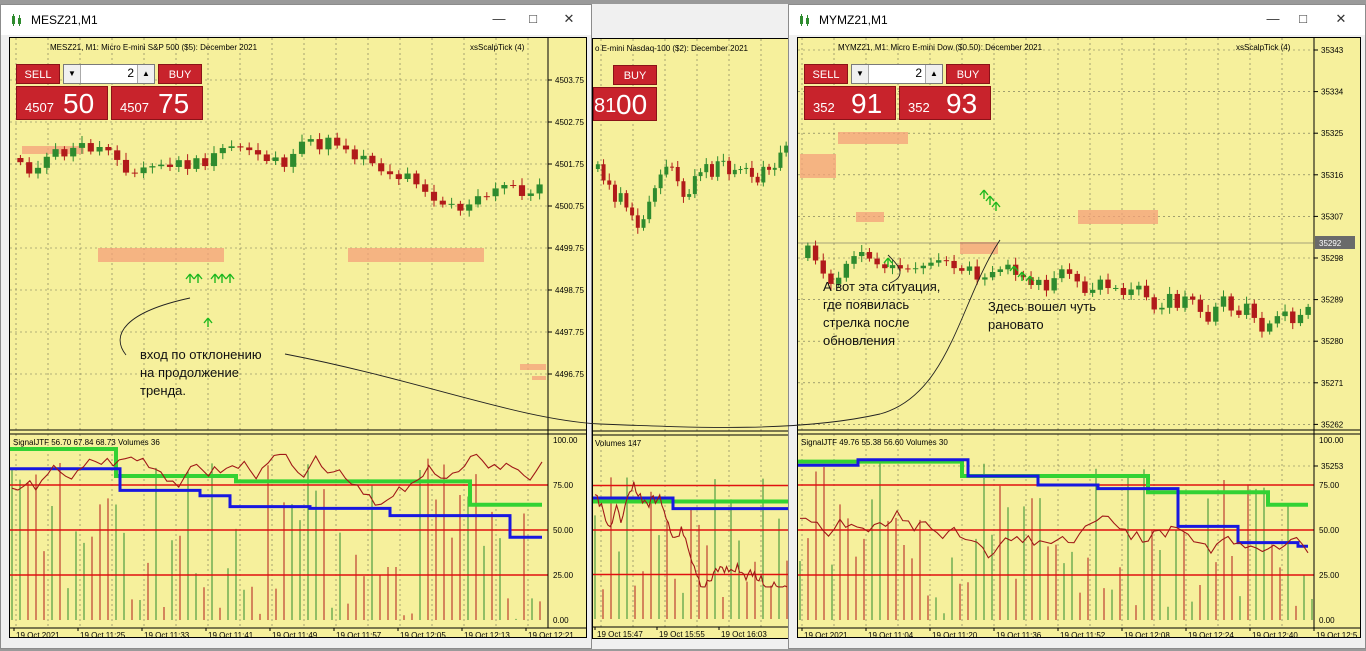 The image size is (1366, 651). I want to click on indicator-tick-label: 0.00, so click(561, 620).